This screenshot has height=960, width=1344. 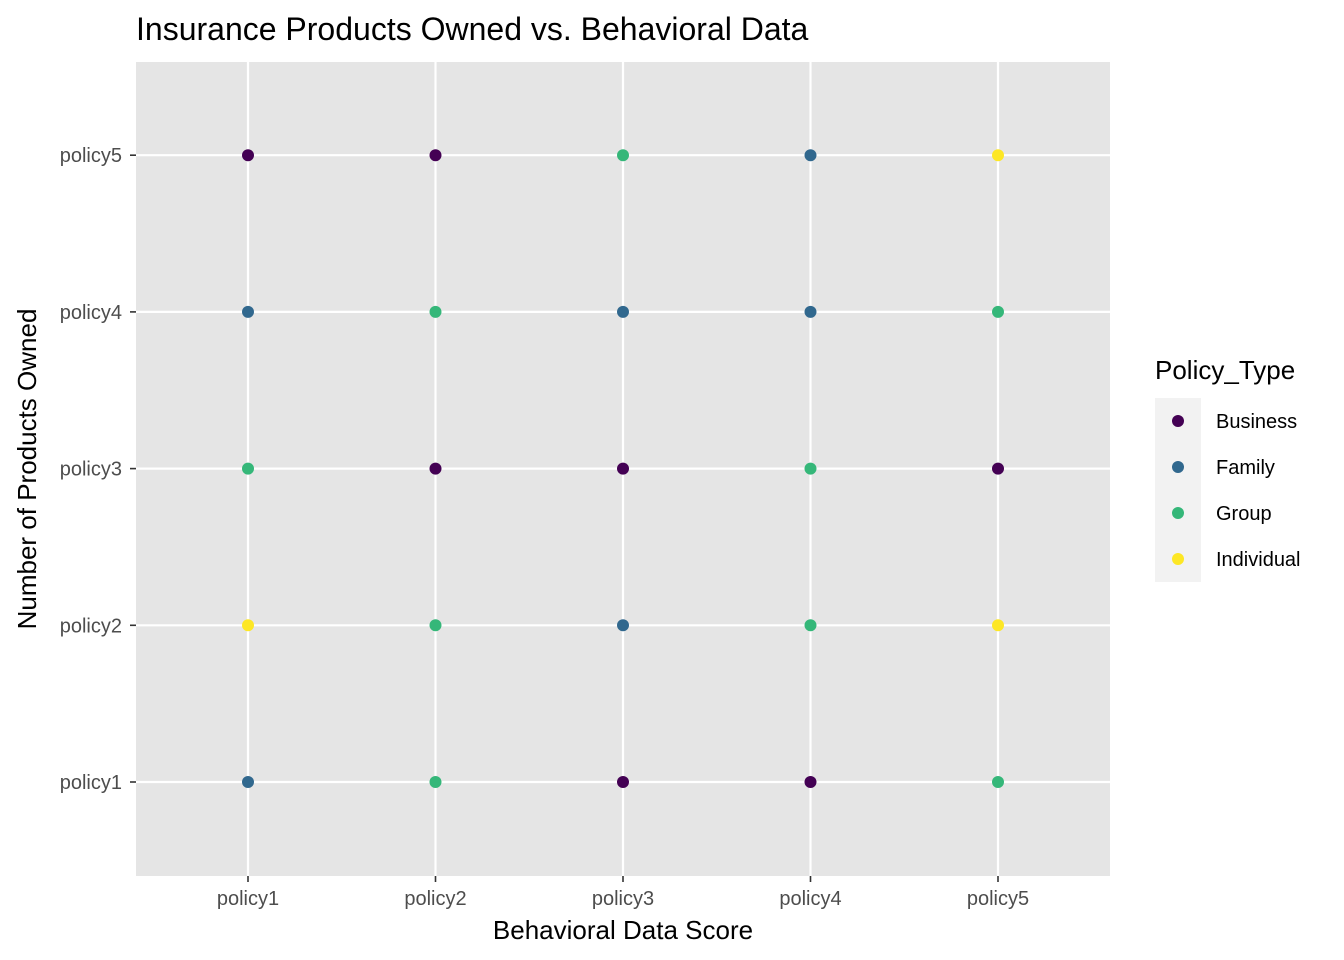 What do you see at coordinates (1256, 422) in the screenshot?
I see `legend-label-business: Business` at bounding box center [1256, 422].